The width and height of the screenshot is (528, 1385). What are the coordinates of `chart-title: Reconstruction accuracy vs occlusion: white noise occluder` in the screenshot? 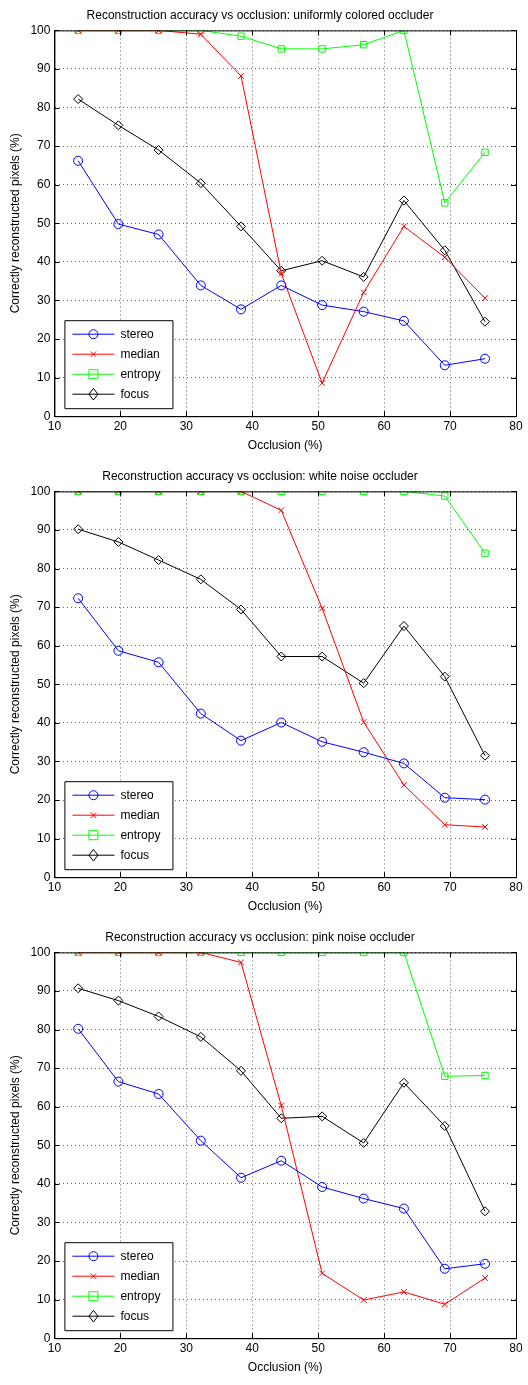 It's located at (260, 475).